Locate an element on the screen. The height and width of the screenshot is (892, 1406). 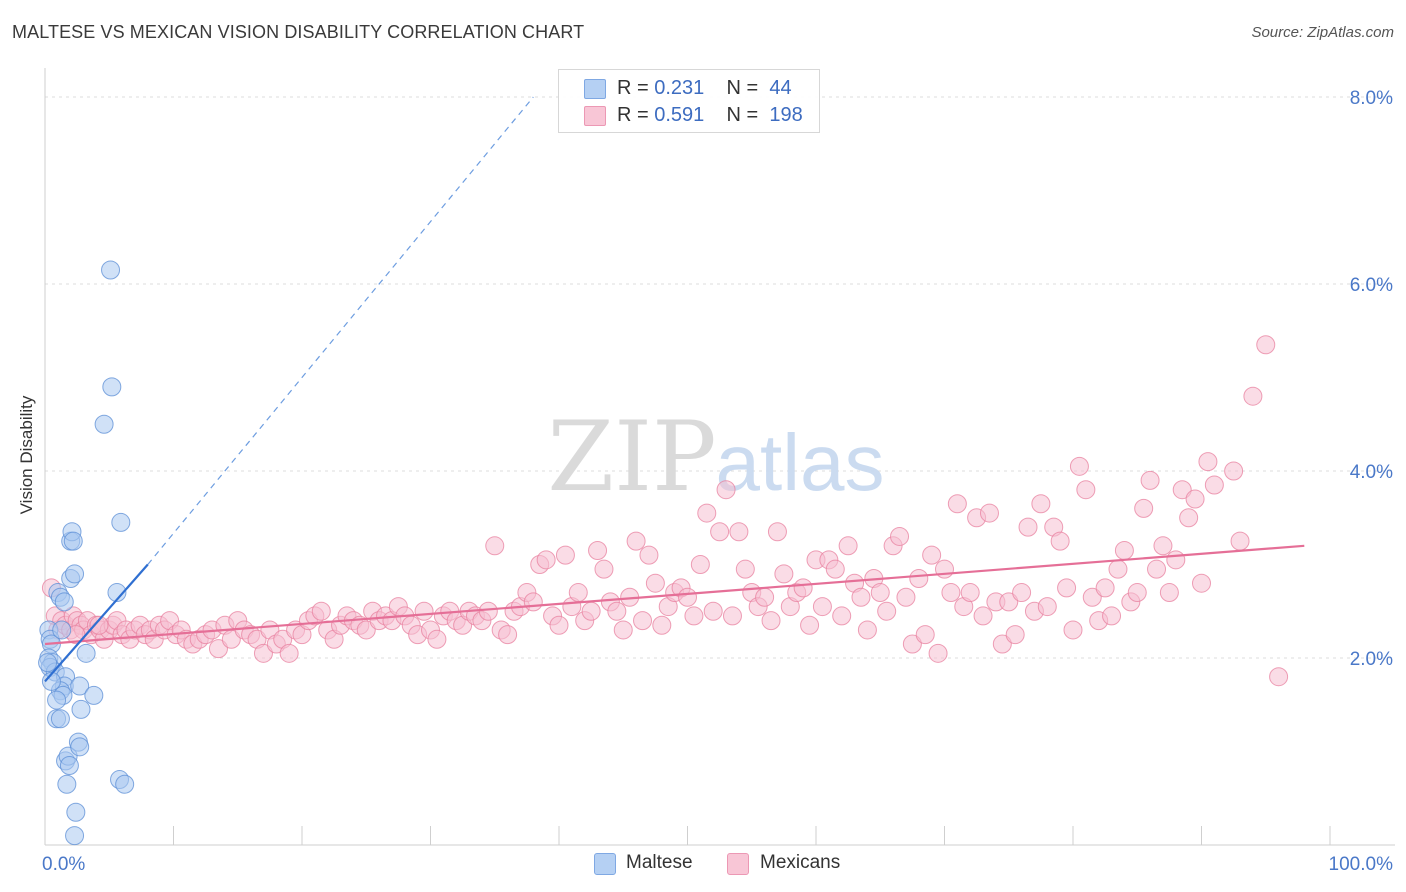
y-tick-label: 2.0% is located at coordinates (1371, 659).